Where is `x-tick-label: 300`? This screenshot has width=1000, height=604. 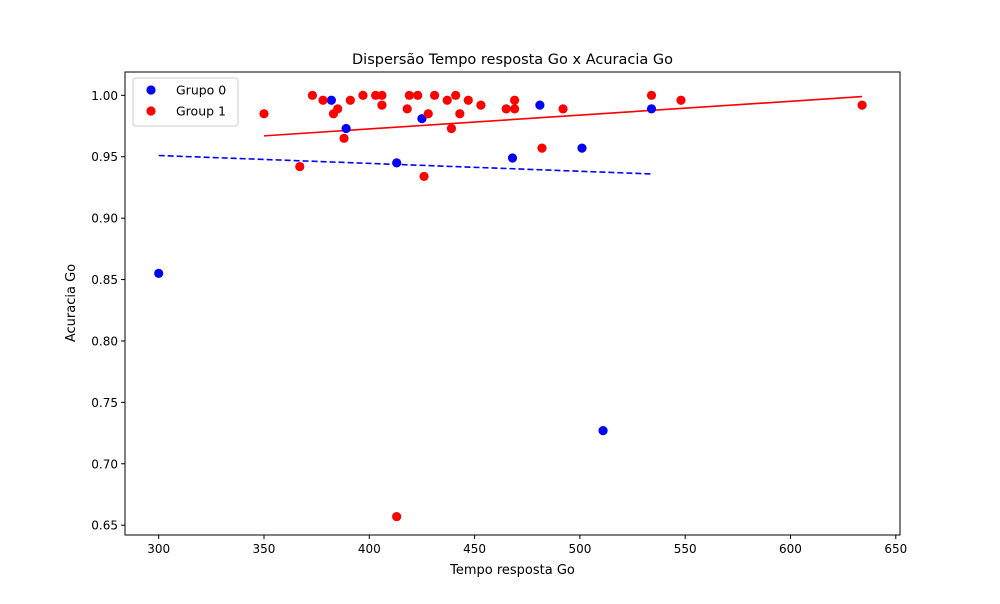 x-tick-label: 300 is located at coordinates (158, 549).